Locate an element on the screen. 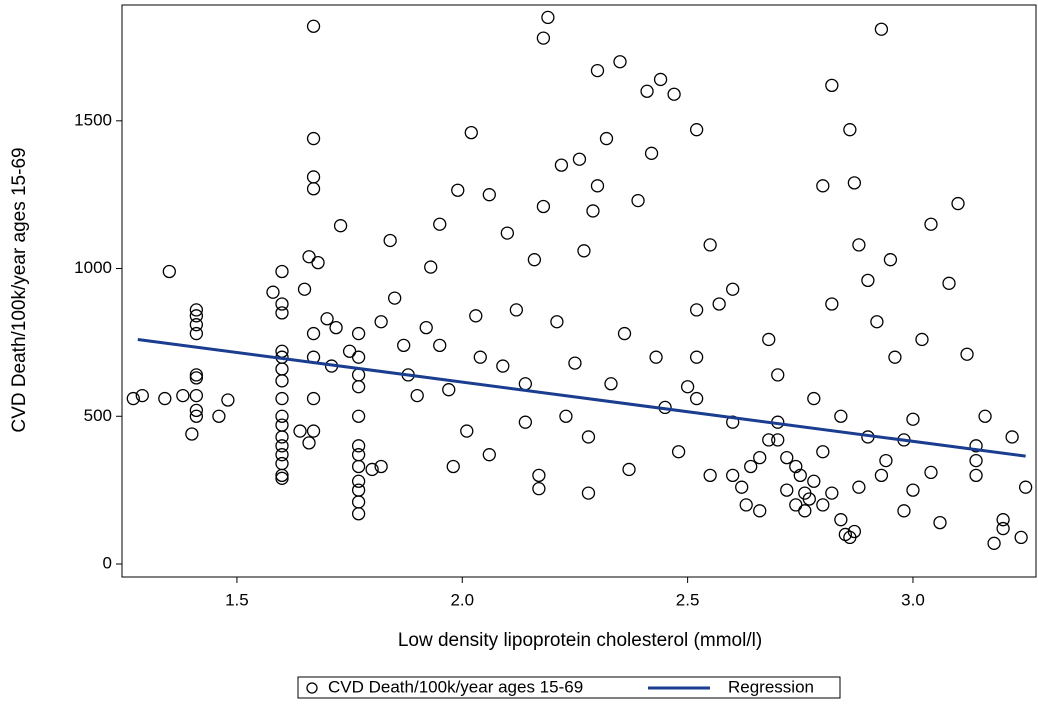 This screenshot has height=704, width=1038. legend-label: Regression is located at coordinates (771, 686).